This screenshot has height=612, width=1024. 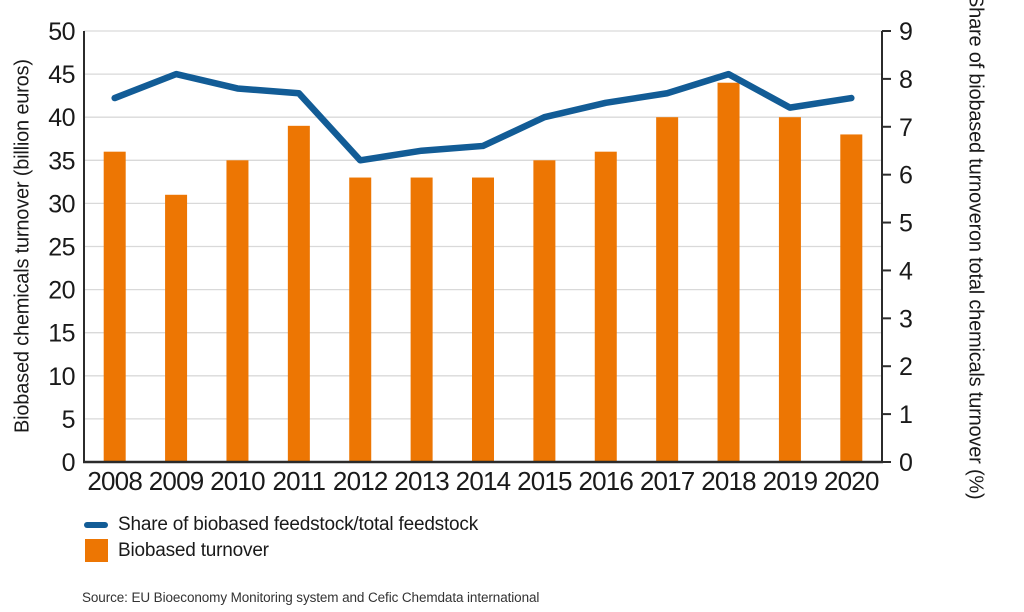 I want to click on bar-2014, so click(x=483, y=320).